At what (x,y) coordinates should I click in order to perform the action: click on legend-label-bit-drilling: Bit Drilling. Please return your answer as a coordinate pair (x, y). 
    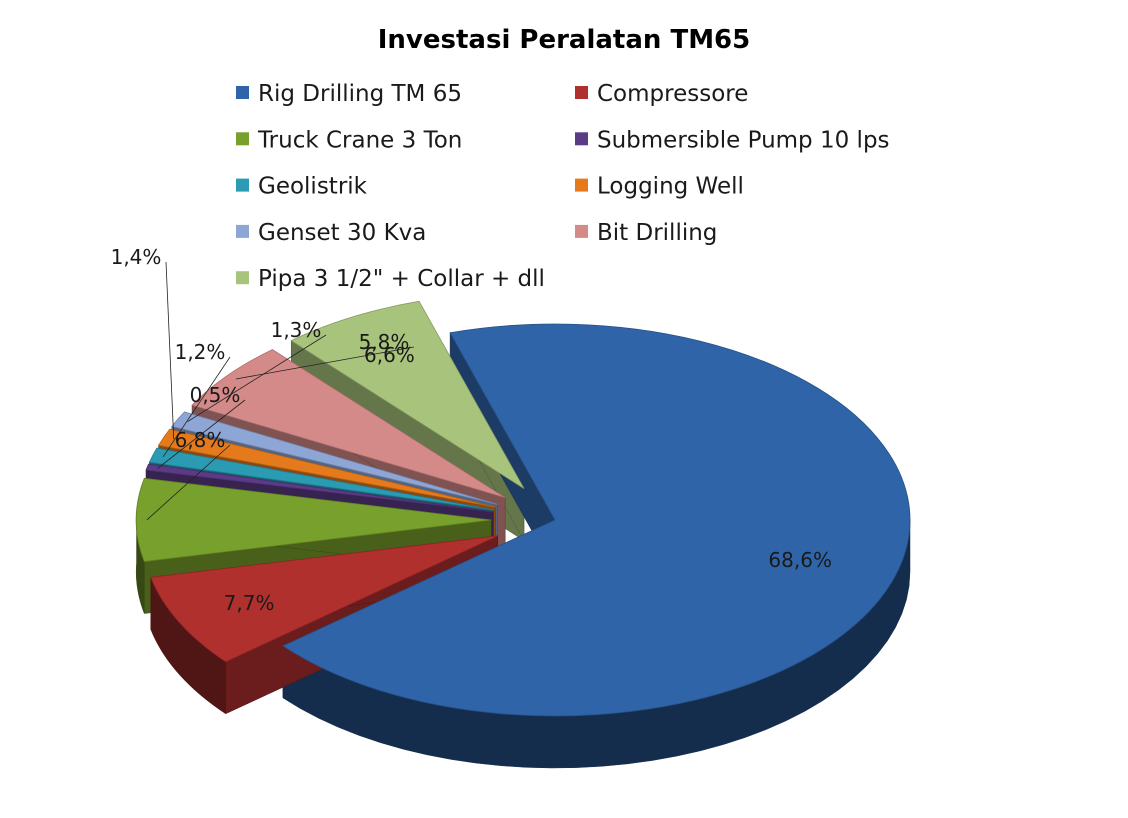
    Looking at the image, I should click on (657, 233).